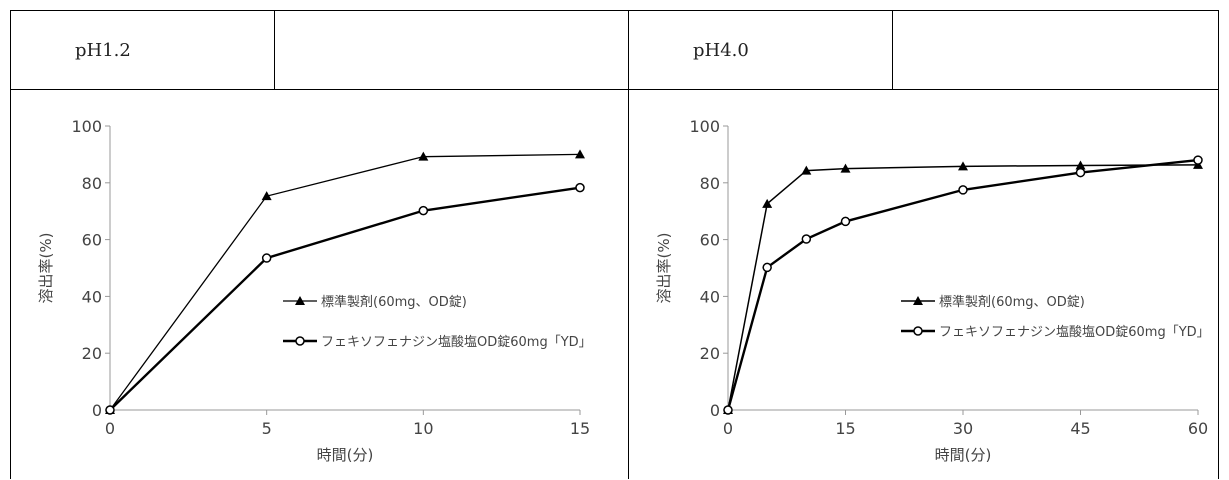 This screenshot has height=480, width=1229. I want to click on x-tick-label: 30, so click(963, 428).